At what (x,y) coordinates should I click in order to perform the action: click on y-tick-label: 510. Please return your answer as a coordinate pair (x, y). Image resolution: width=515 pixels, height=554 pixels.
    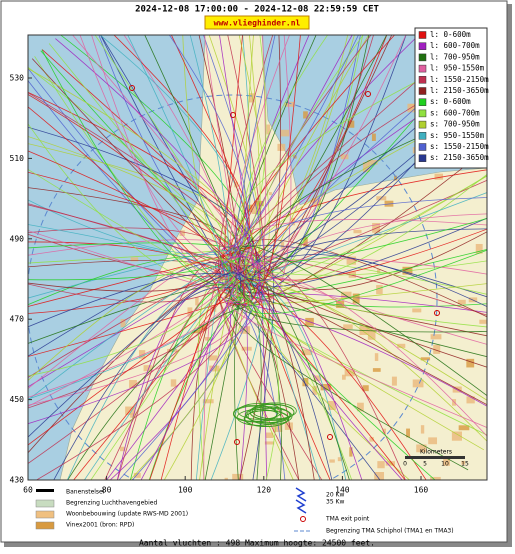
    Looking at the image, I should click on (17, 158).